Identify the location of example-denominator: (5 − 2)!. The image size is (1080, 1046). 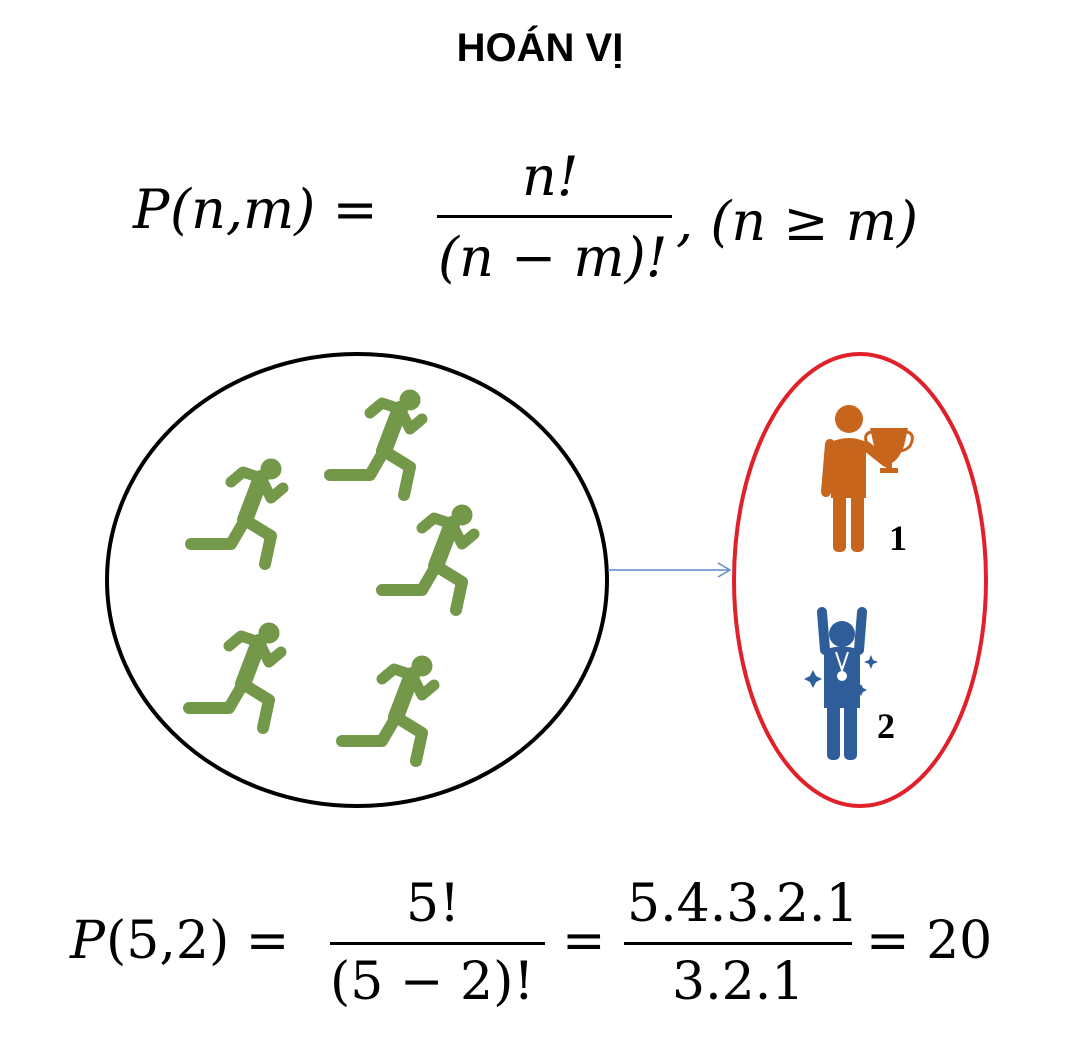
(432, 982).